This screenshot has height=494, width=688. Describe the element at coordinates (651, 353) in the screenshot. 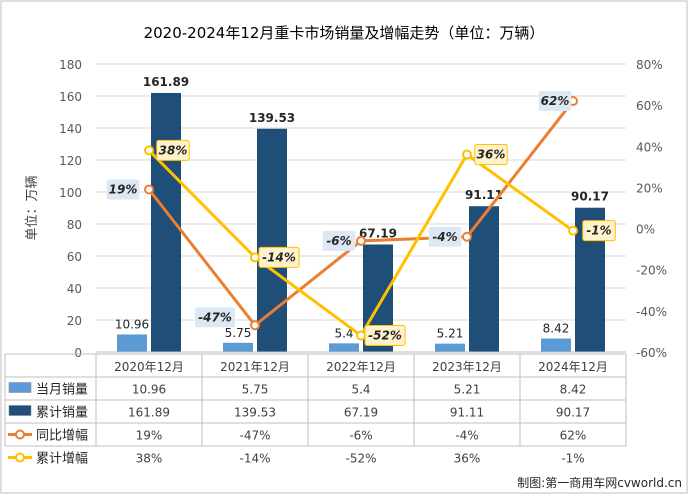

I see `y2-tick-label: -60%` at that location.